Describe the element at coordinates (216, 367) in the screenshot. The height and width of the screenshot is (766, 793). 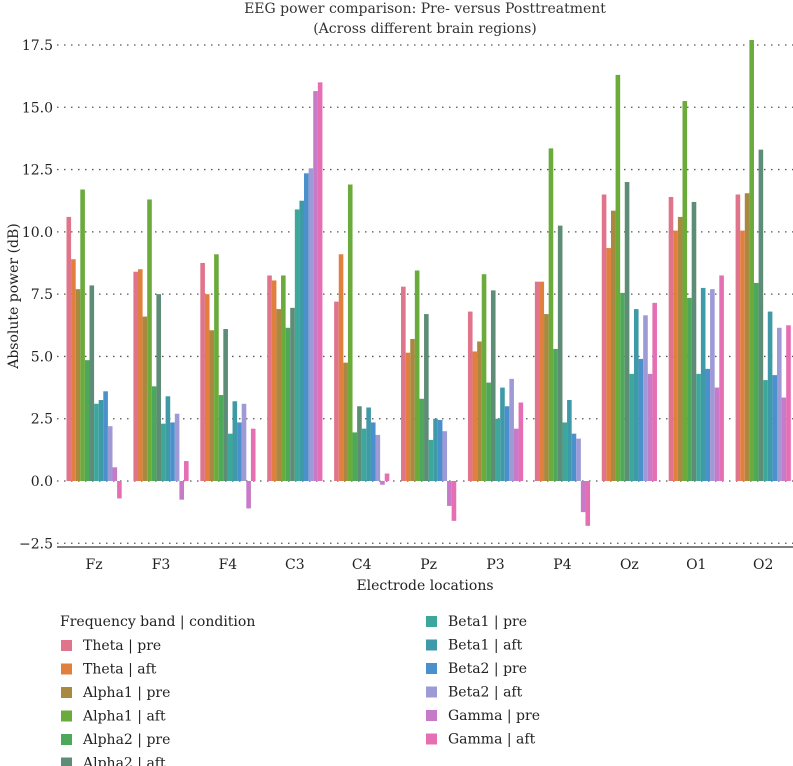
I see `bar-f4-alpha1-aft` at that location.